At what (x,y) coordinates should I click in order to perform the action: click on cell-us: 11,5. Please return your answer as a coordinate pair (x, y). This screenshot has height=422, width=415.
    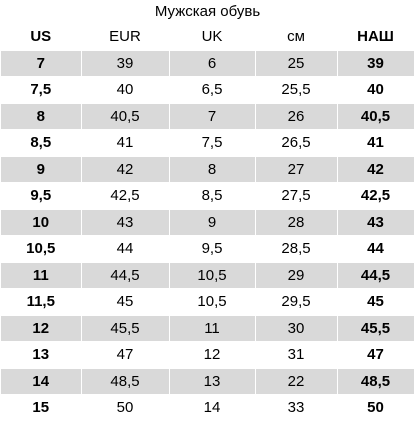
    Looking at the image, I should click on (41, 302).